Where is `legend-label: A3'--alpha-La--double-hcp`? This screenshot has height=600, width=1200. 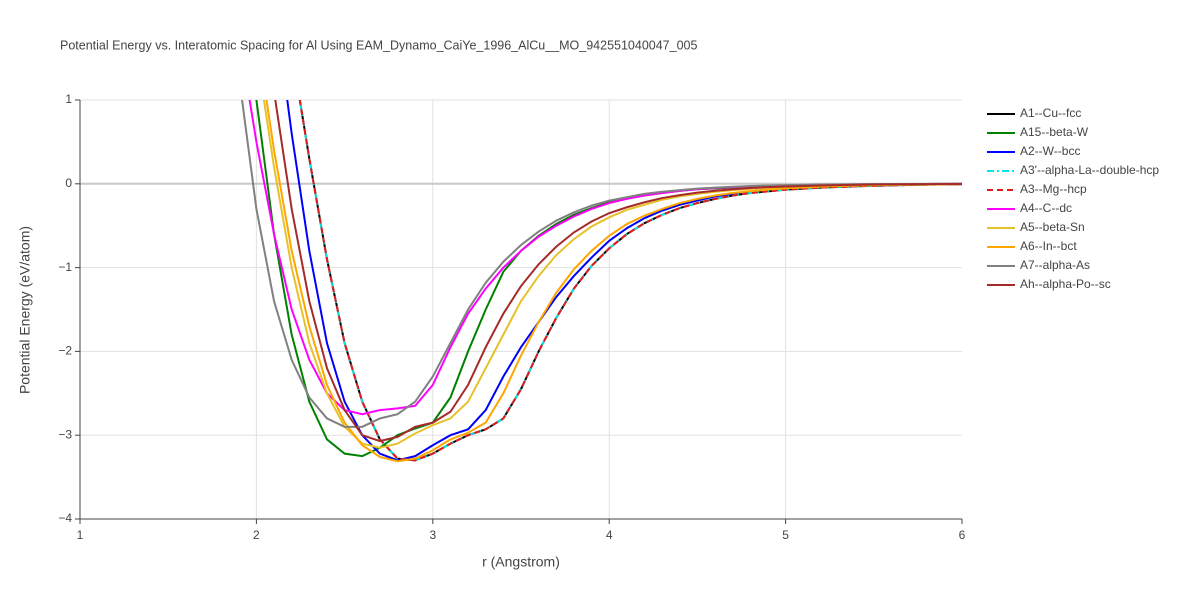 legend-label: A3'--alpha-La--double-hcp is located at coordinates (1089, 170).